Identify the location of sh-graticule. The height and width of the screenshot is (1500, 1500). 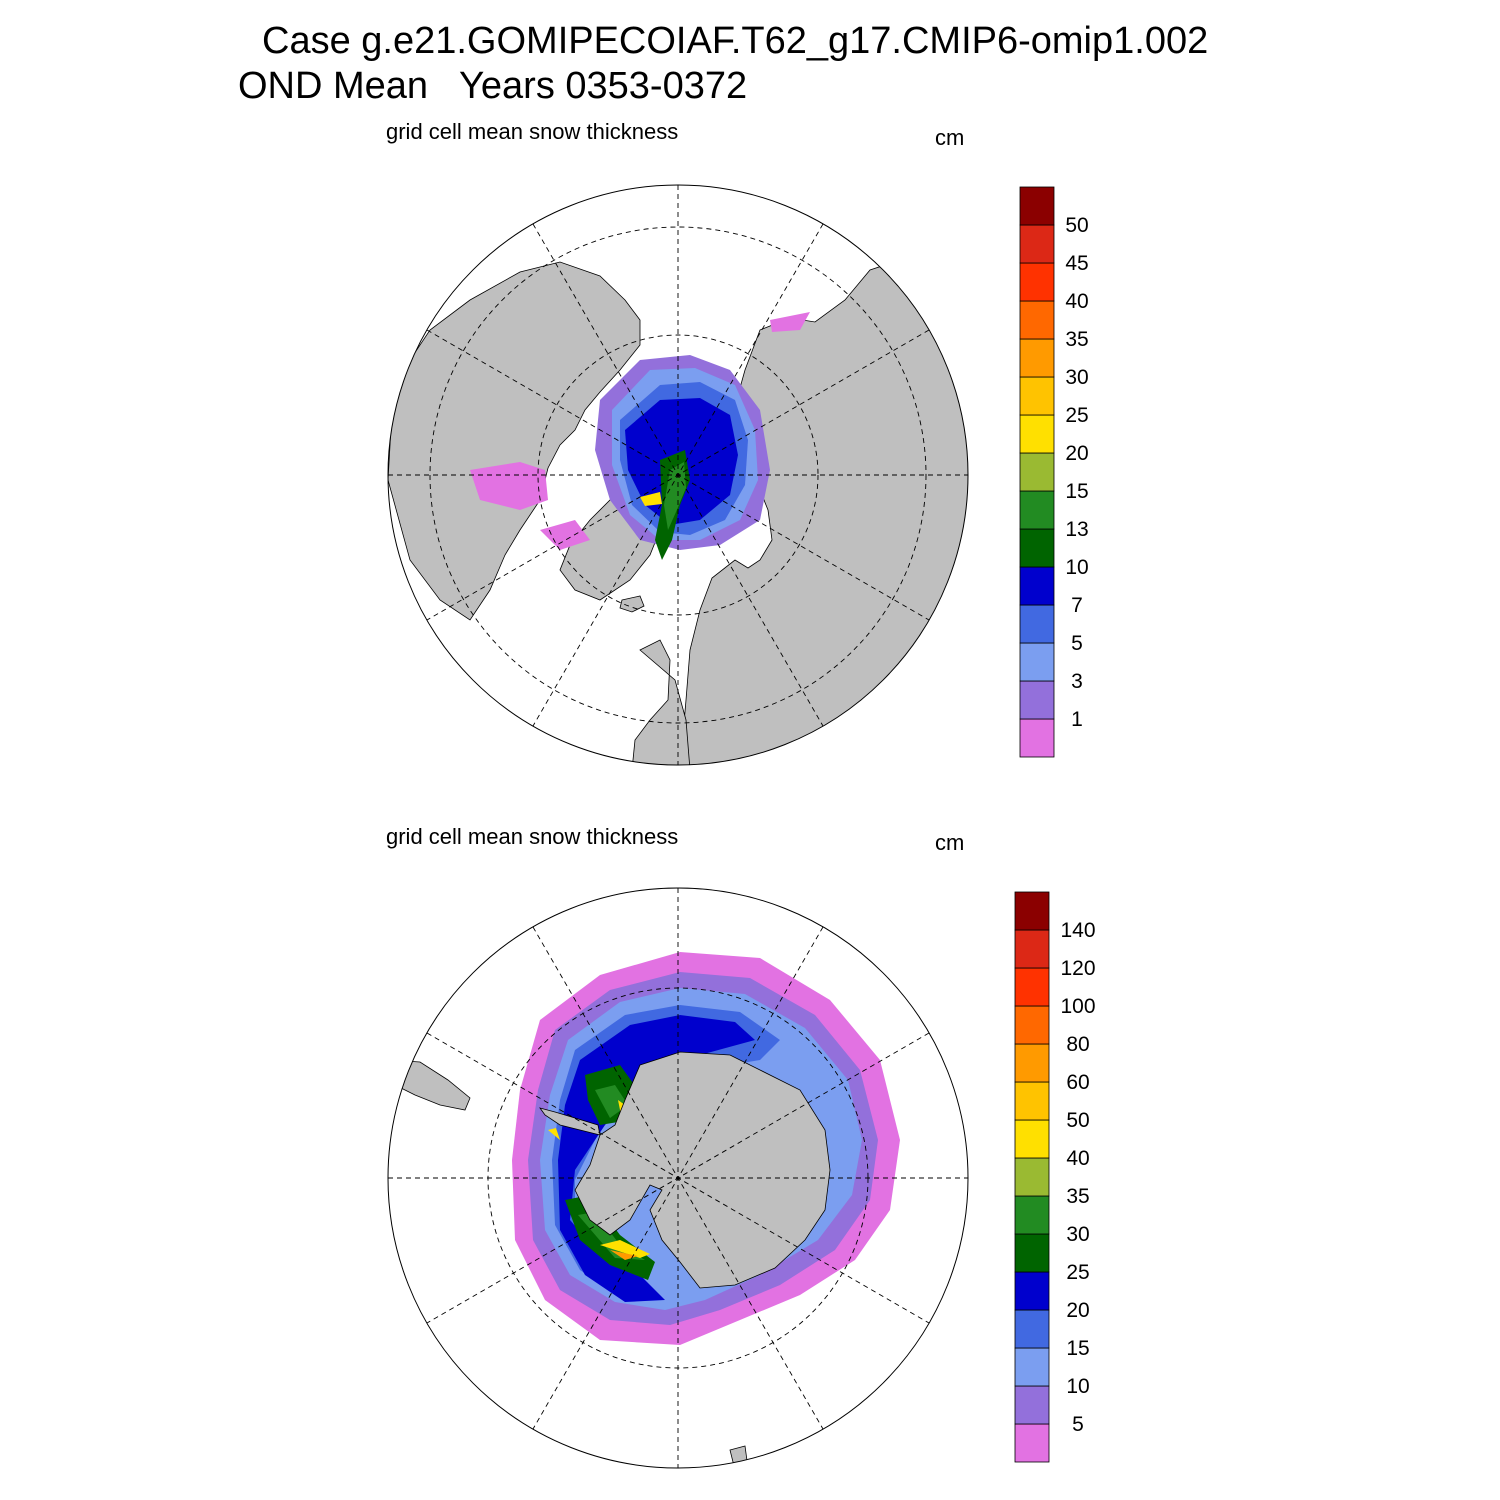
(678, 1178).